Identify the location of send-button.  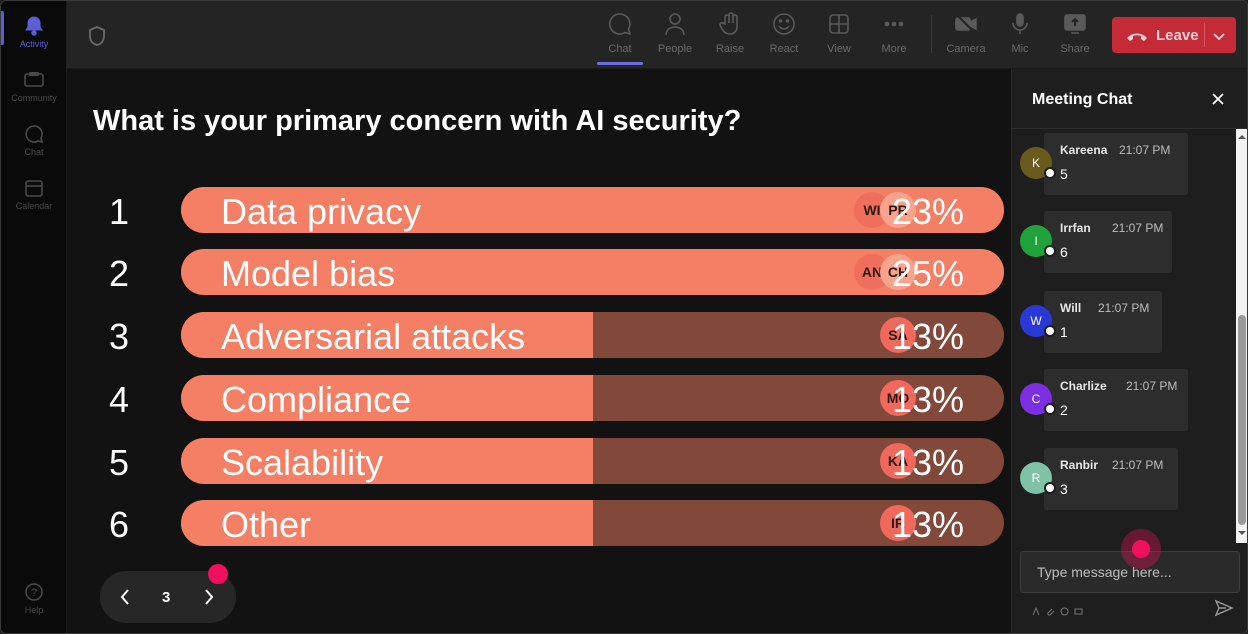
(1224, 608).